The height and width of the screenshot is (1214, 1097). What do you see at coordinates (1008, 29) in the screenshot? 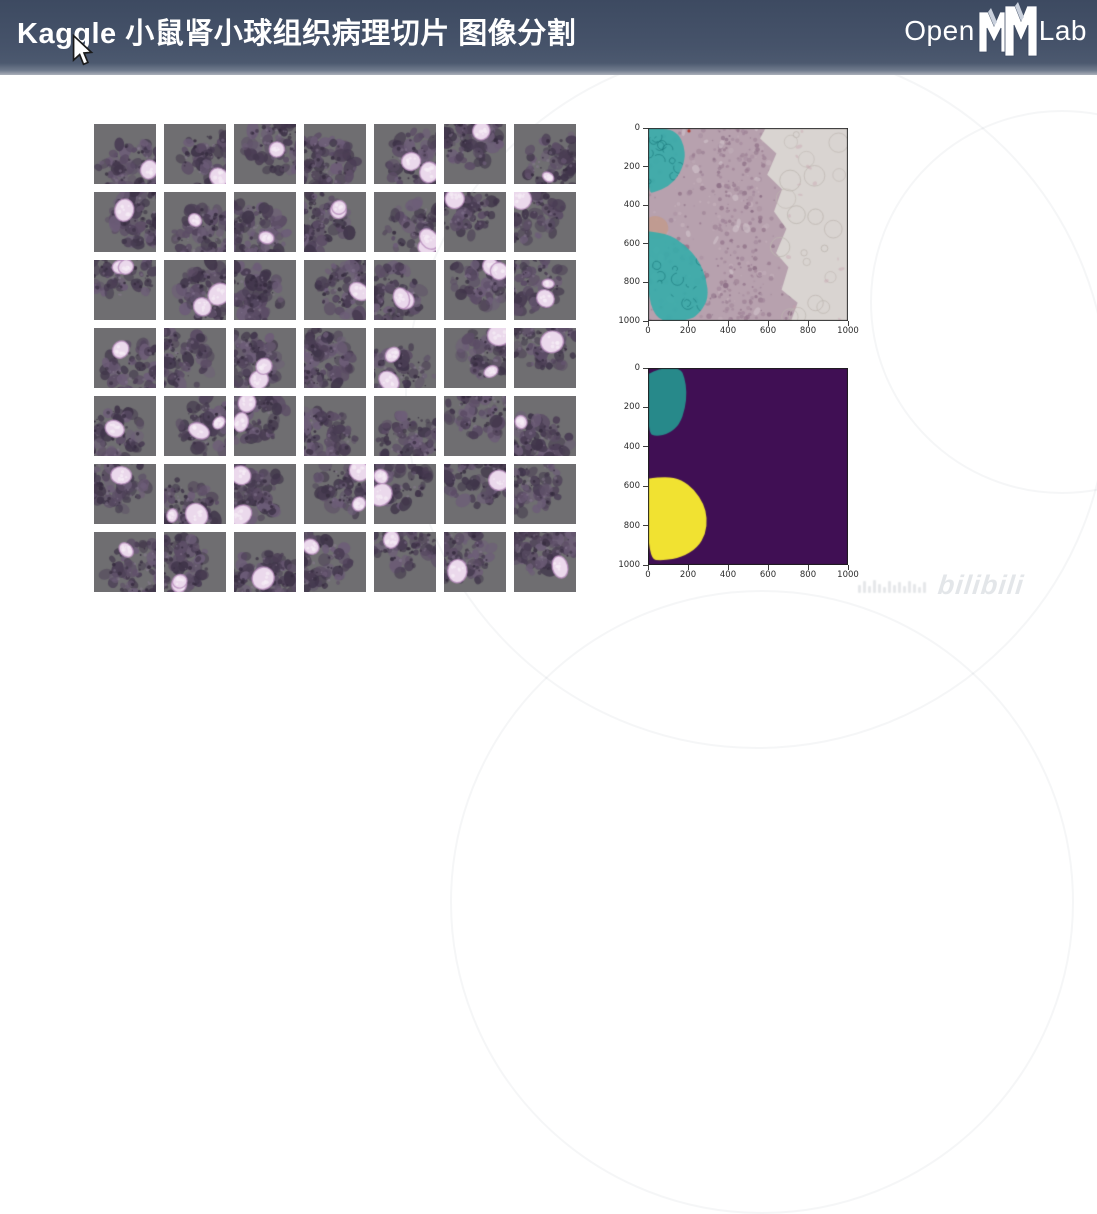
I see `mm-logo-icon` at bounding box center [1008, 29].